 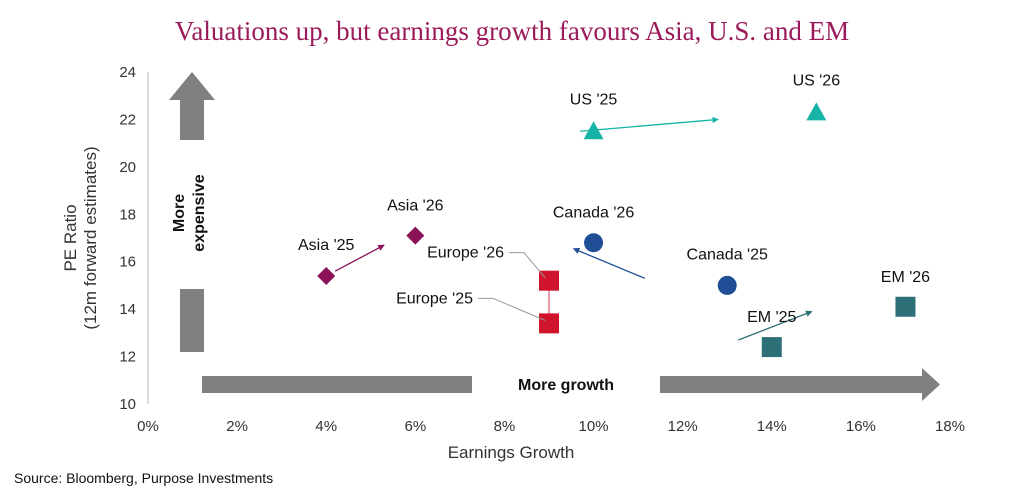 What do you see at coordinates (649, 124) in the screenshot?
I see `us-trend-arrow` at bounding box center [649, 124].